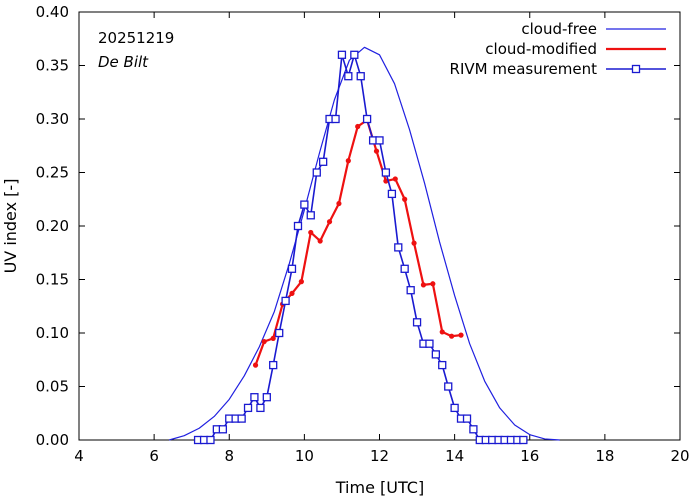 This screenshot has width=694, height=501. Describe the element at coordinates (52, 333) in the screenshot. I see `y-tick-label: 0.10` at that location.